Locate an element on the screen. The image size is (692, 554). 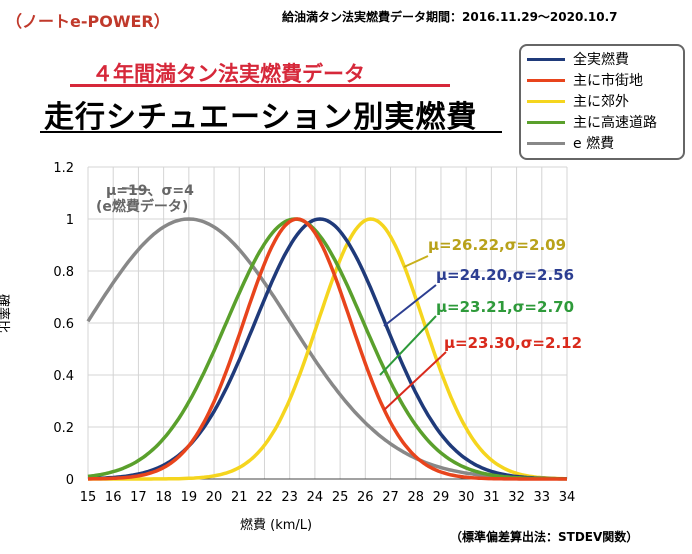
x-tick-label: 34 is located at coordinates (567, 497).